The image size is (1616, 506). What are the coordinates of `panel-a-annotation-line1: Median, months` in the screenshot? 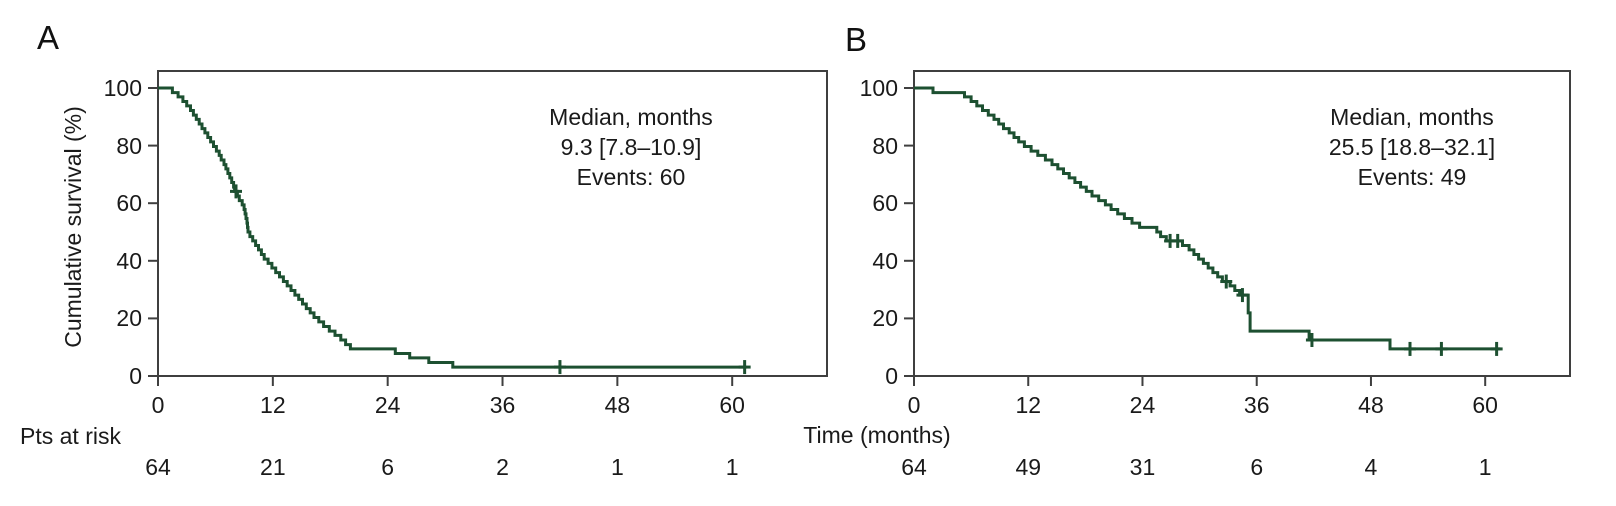 It's located at (631, 117).